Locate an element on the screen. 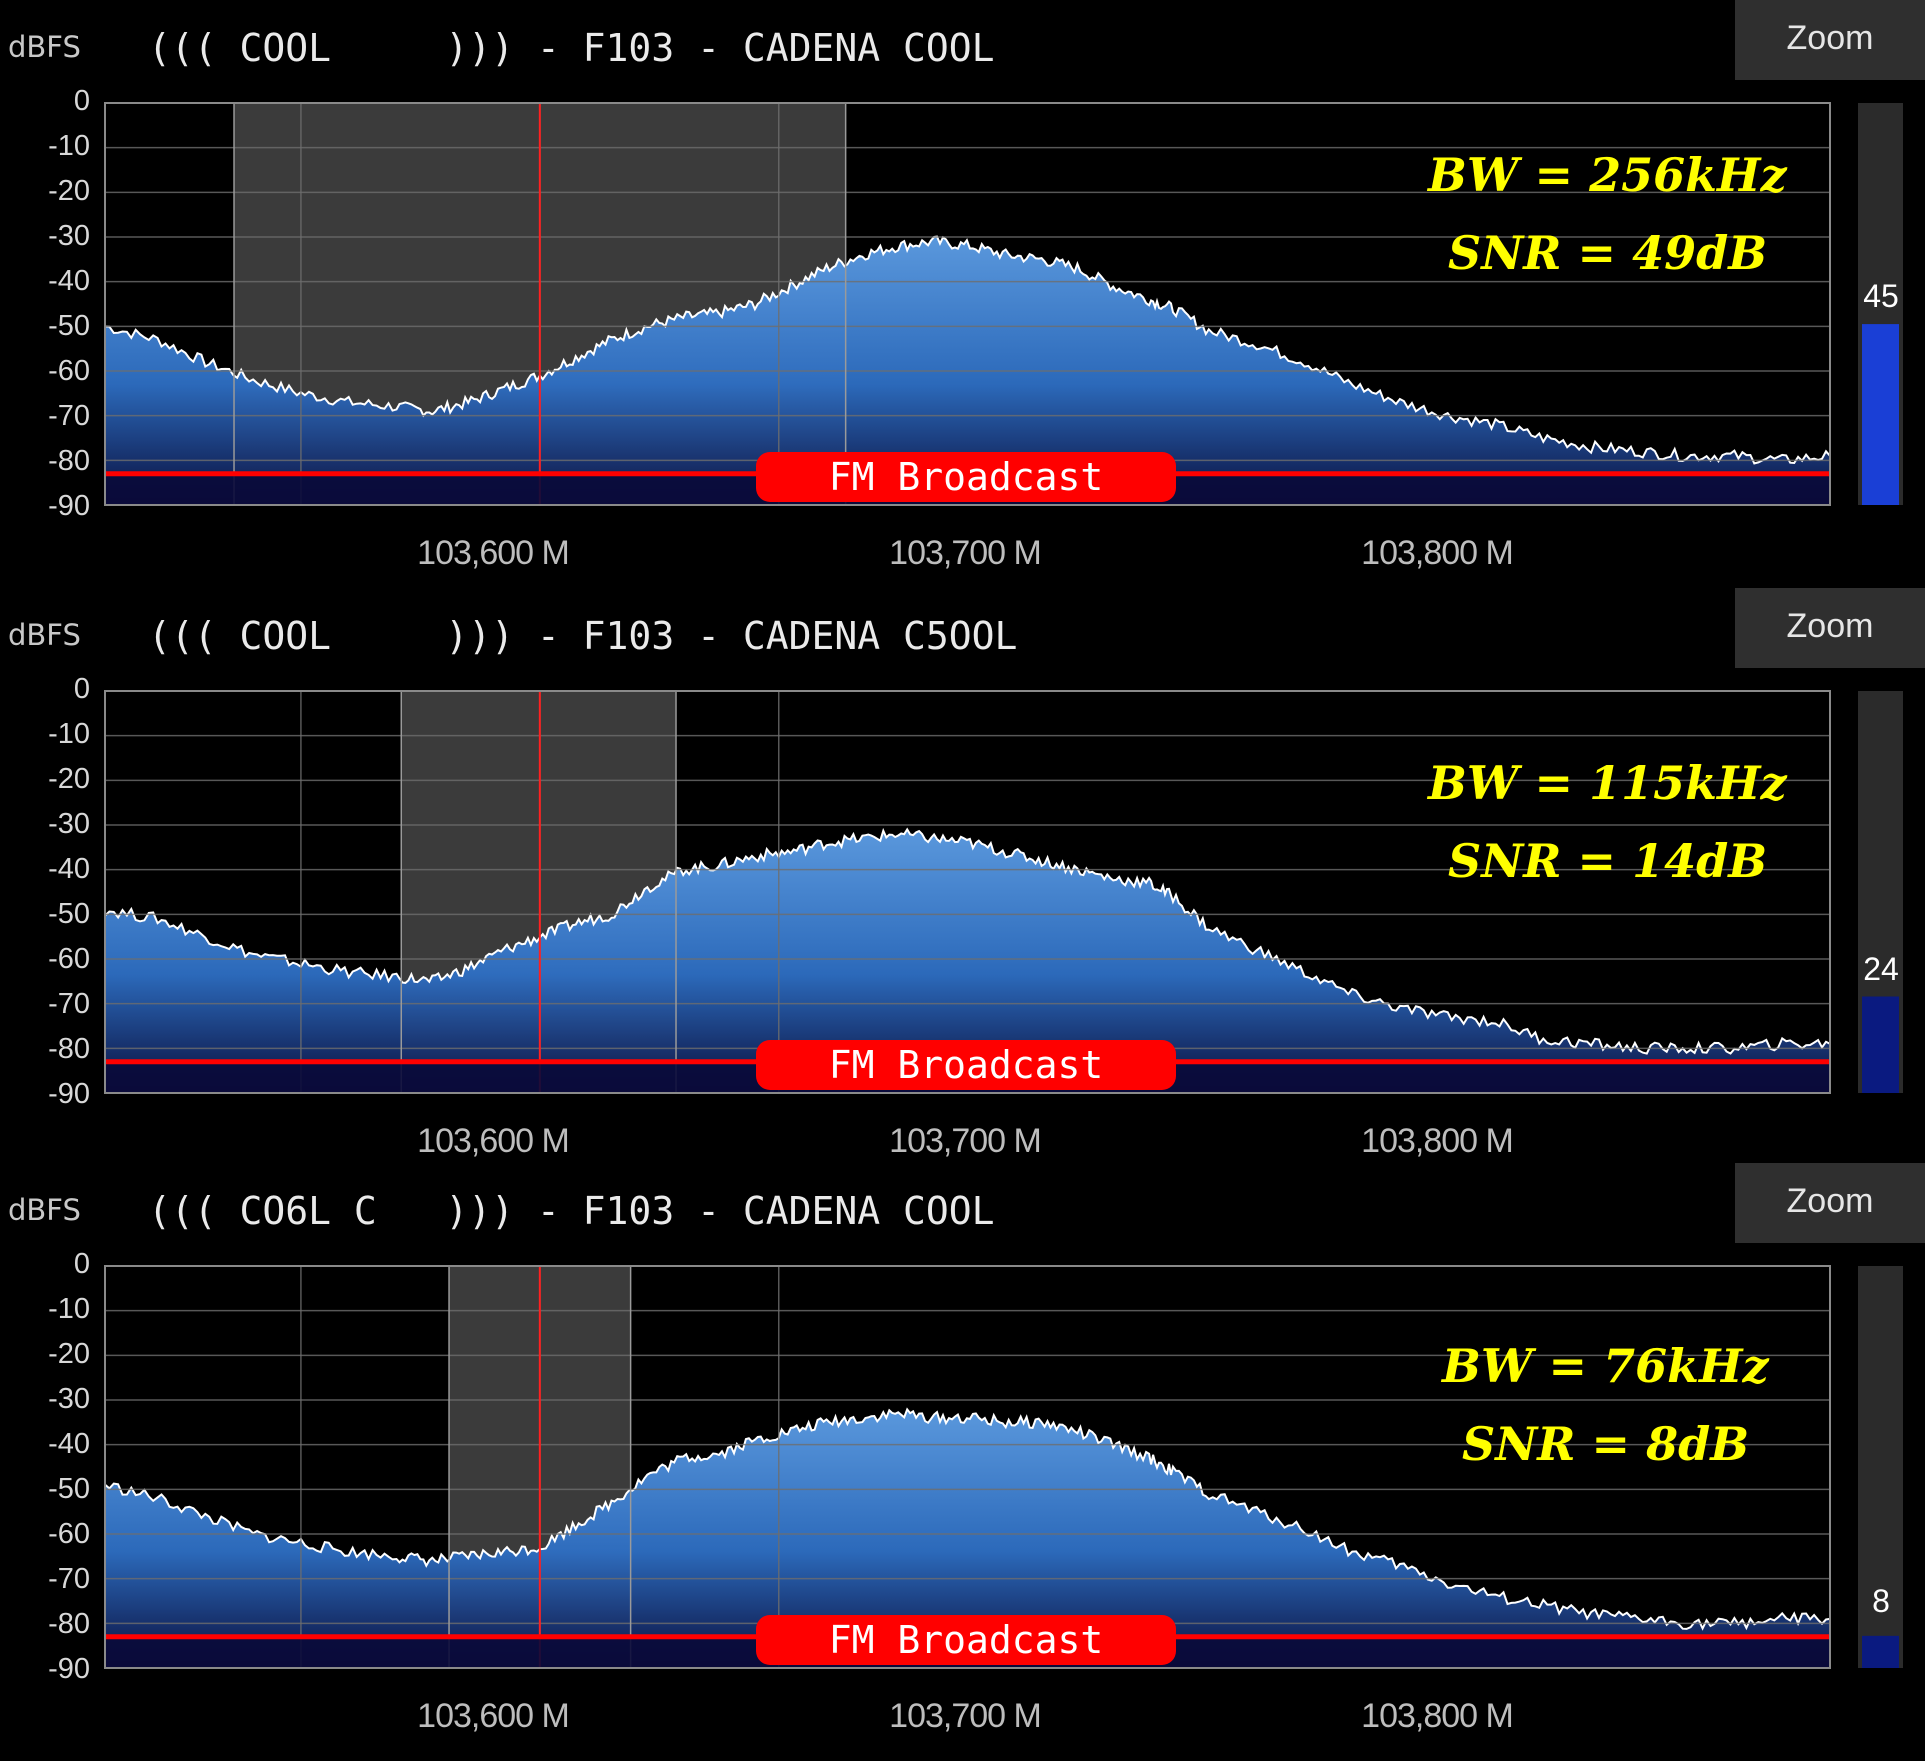  snr-meter-value: 45 is located at coordinates (1881, 296).